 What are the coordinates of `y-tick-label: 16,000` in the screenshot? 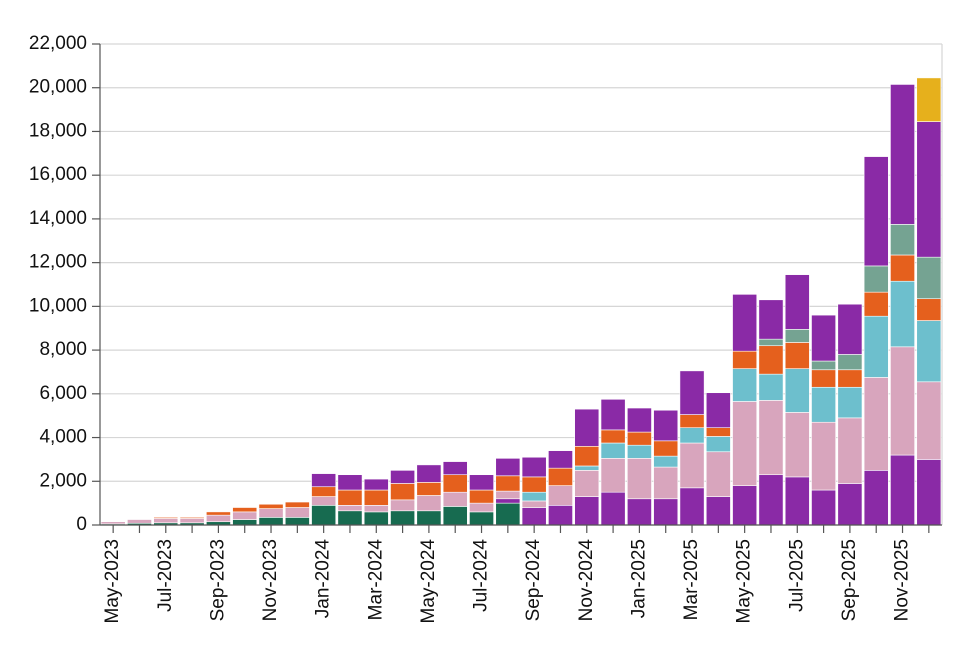 It's located at (58, 174).